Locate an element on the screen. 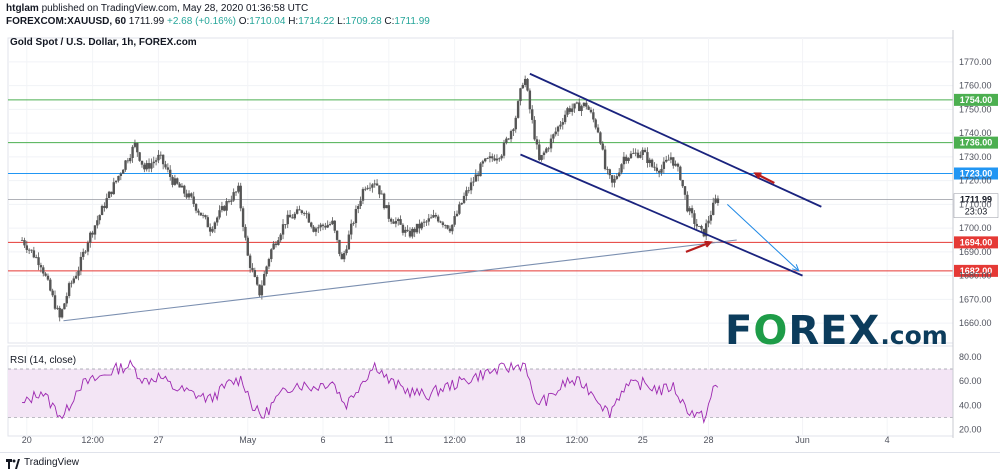  y-tick-label: 1770.00 is located at coordinates (975, 62).